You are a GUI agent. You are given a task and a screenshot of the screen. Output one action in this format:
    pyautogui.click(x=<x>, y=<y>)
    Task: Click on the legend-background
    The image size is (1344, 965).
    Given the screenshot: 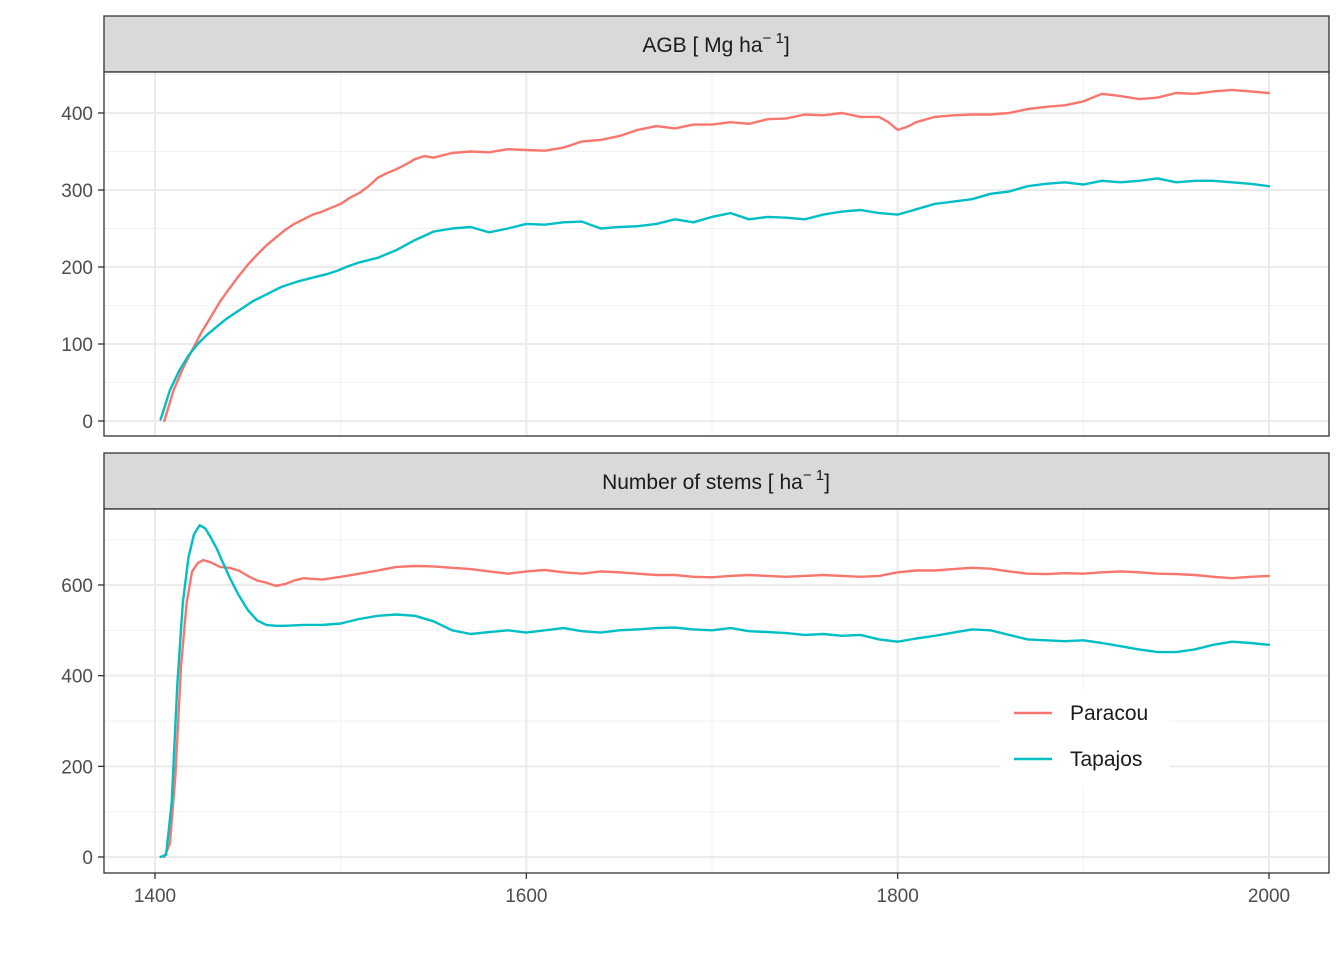 What is the action you would take?
    pyautogui.click(x=1085, y=738)
    